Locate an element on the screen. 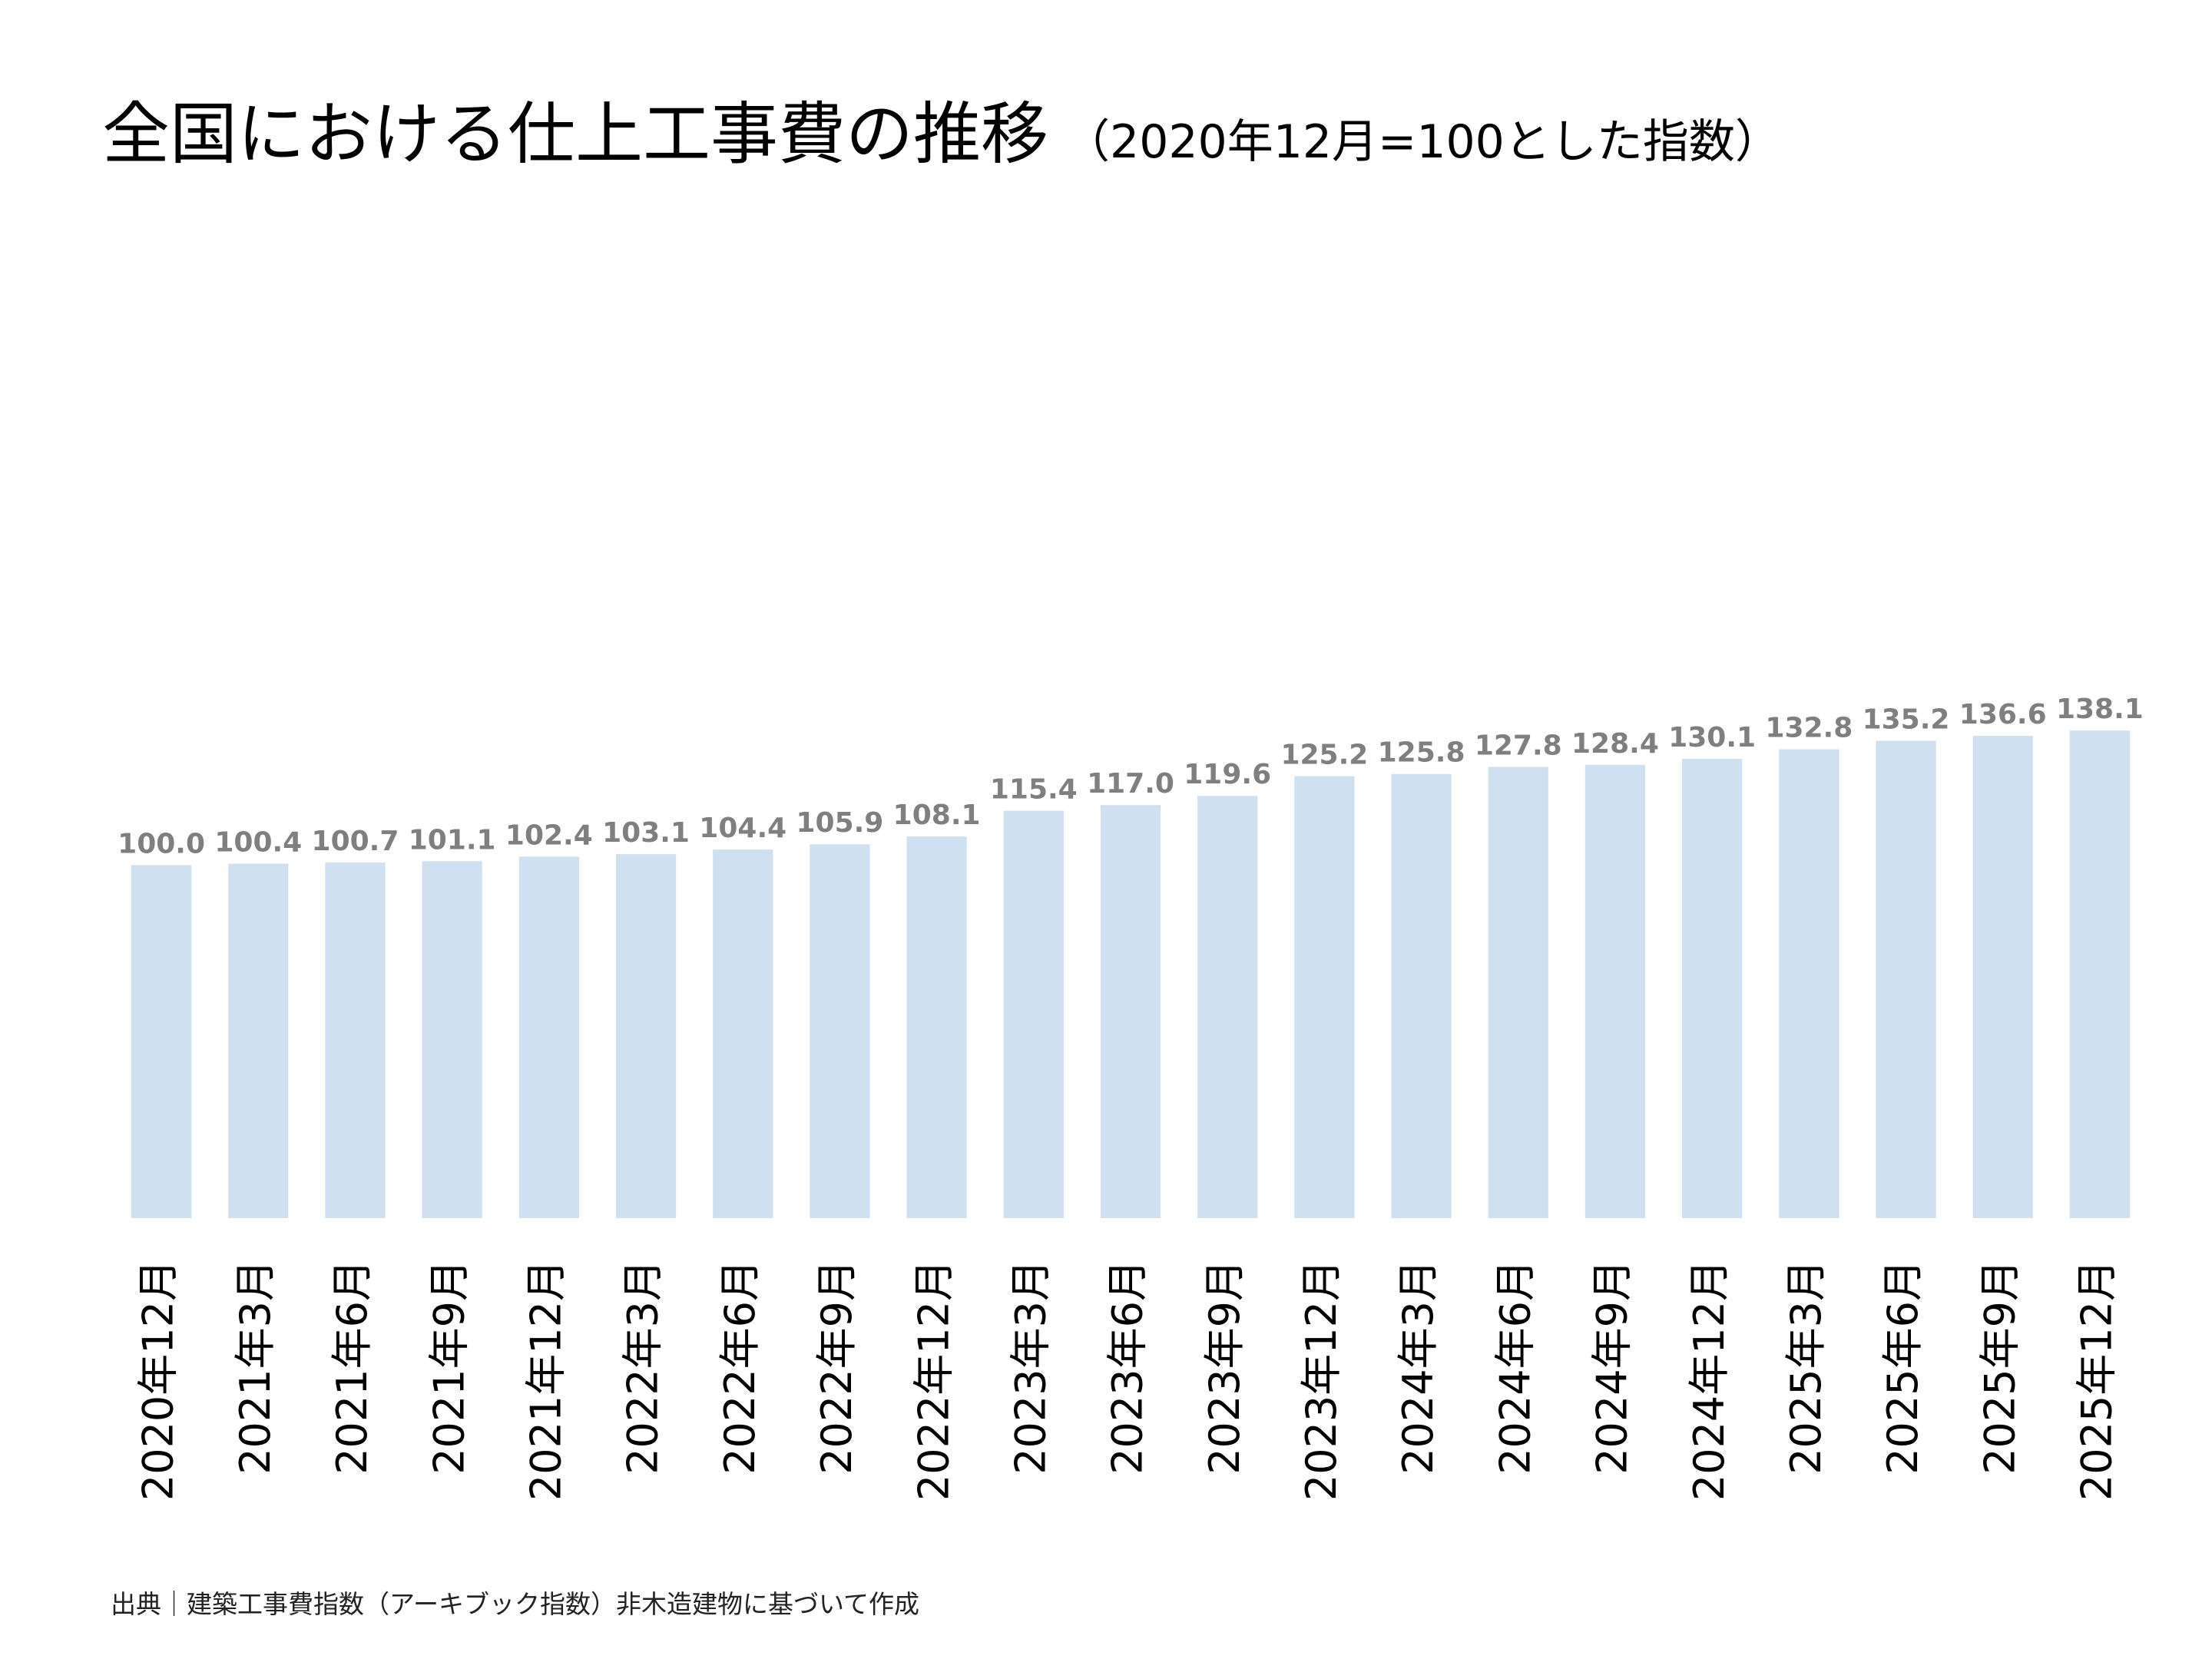 The height and width of the screenshot is (1659, 2212). value-label: 104.4 is located at coordinates (743, 829).